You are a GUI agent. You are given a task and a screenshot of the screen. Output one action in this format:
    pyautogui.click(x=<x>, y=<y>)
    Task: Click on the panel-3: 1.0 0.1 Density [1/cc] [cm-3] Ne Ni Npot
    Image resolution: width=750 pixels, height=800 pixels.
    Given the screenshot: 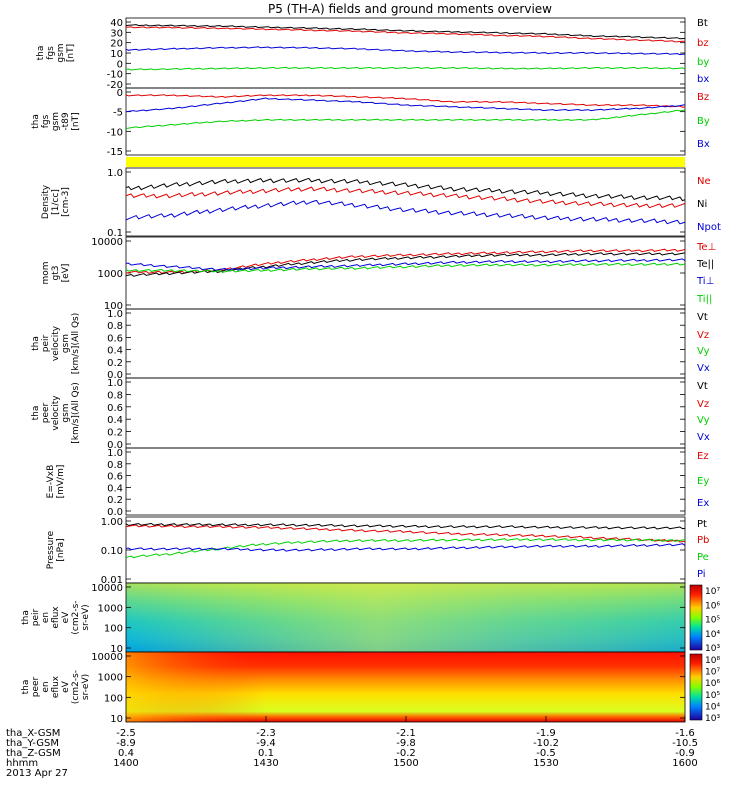 What is the action you would take?
    pyautogui.click(x=381, y=203)
    